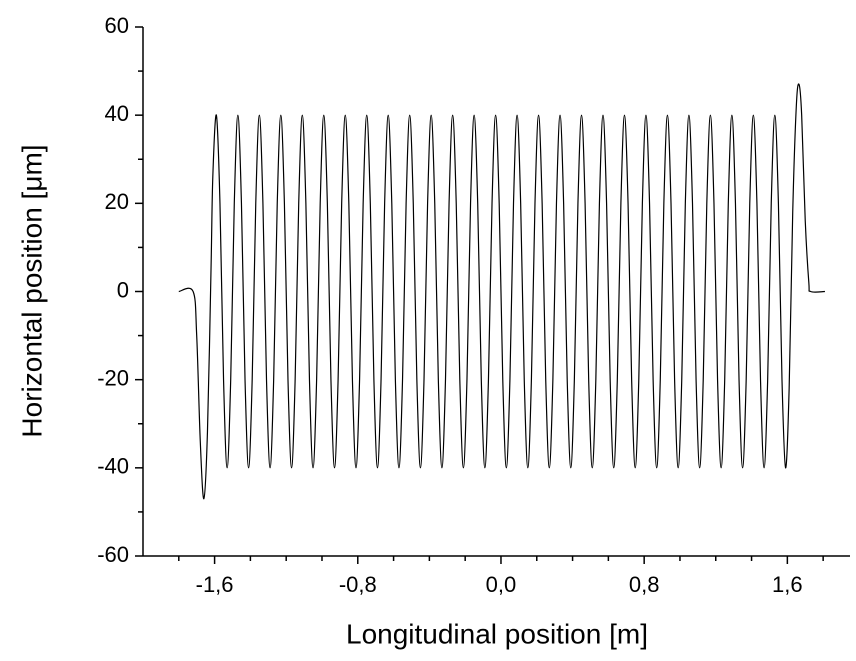  I want to click on y-tick-label: -60, so click(113, 554).